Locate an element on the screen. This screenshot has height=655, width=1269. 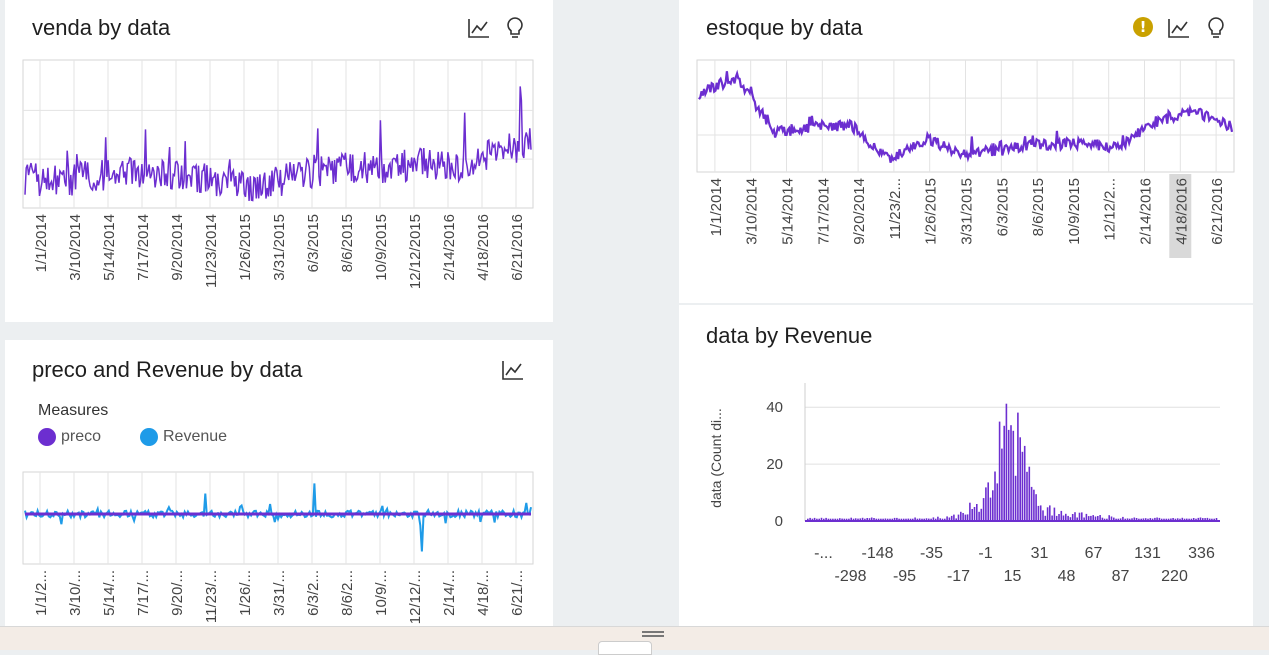
resize-grip-icon is located at coordinates (653, 634).